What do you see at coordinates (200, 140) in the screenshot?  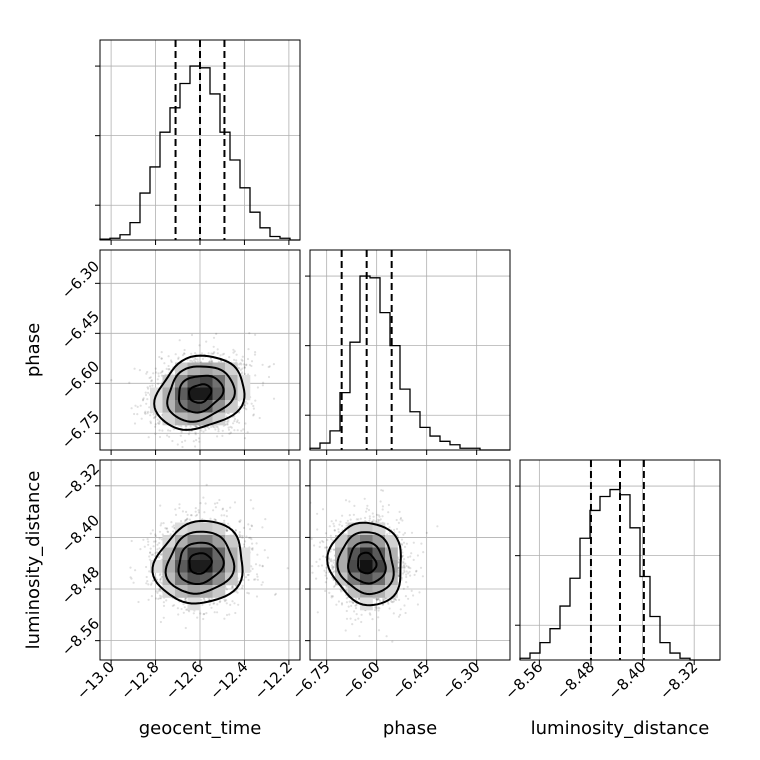 I see `hist-frame-geocent_time` at bounding box center [200, 140].